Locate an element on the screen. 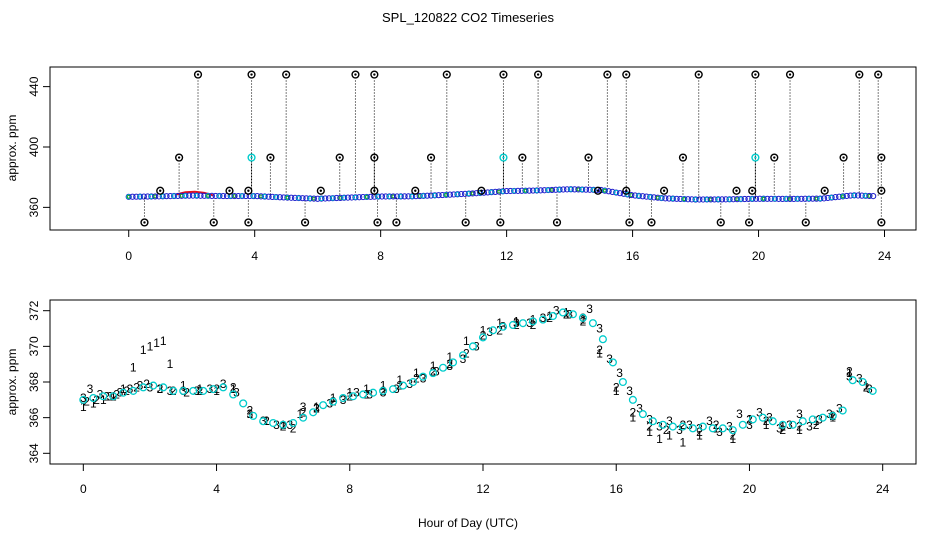 This screenshot has height=540, width=936. bottom-series-2-point-40: 2 is located at coordinates (683, 425).